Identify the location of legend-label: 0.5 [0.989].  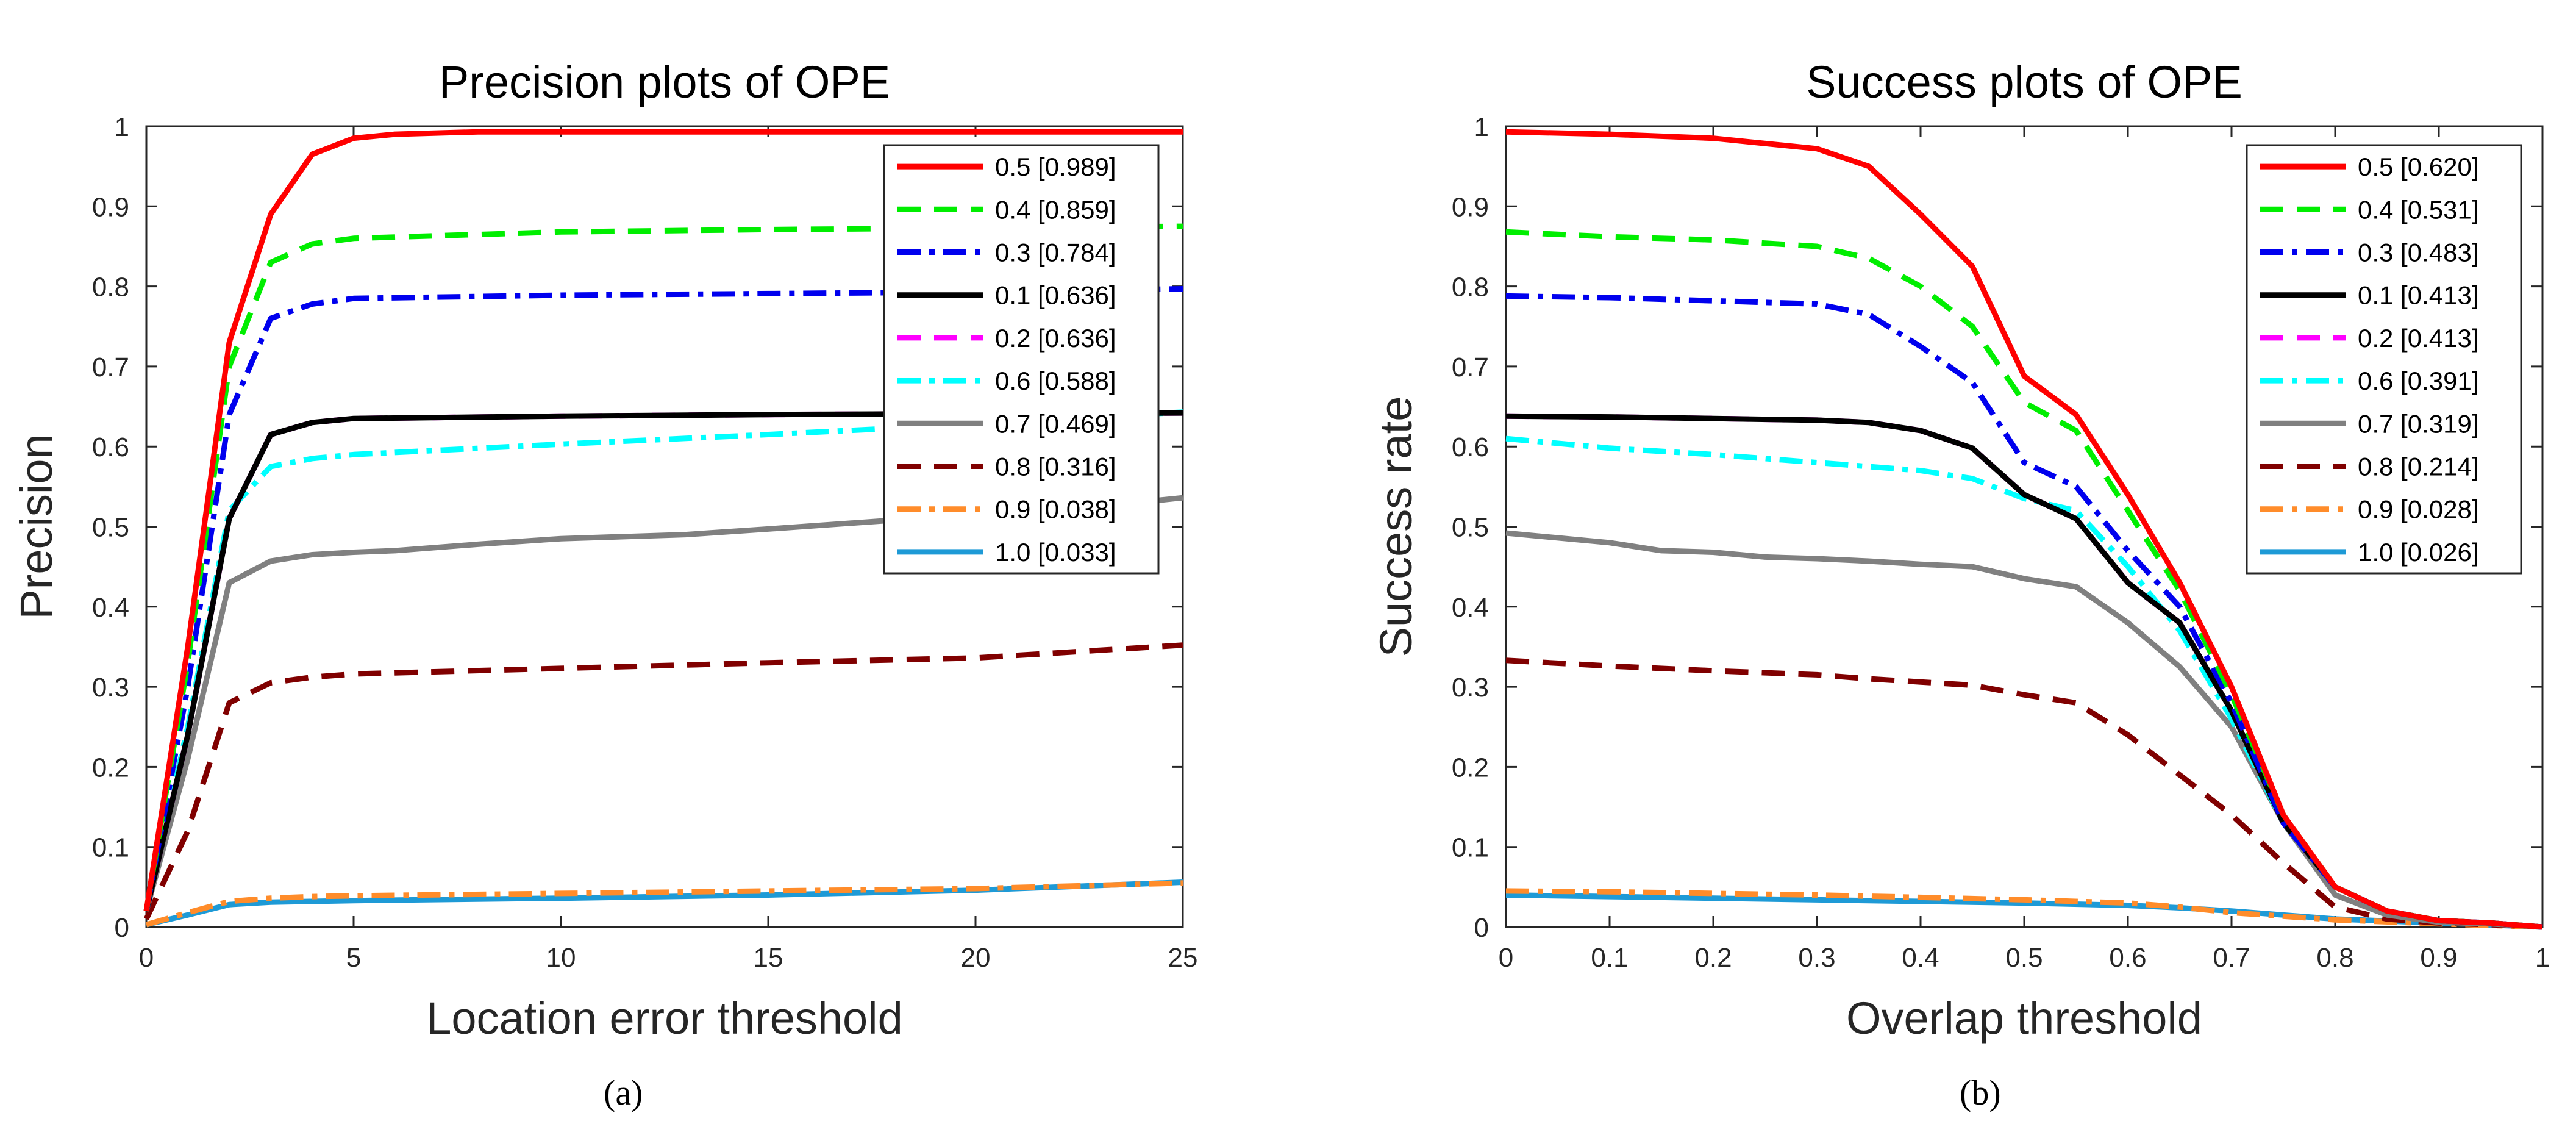
(1055, 166).